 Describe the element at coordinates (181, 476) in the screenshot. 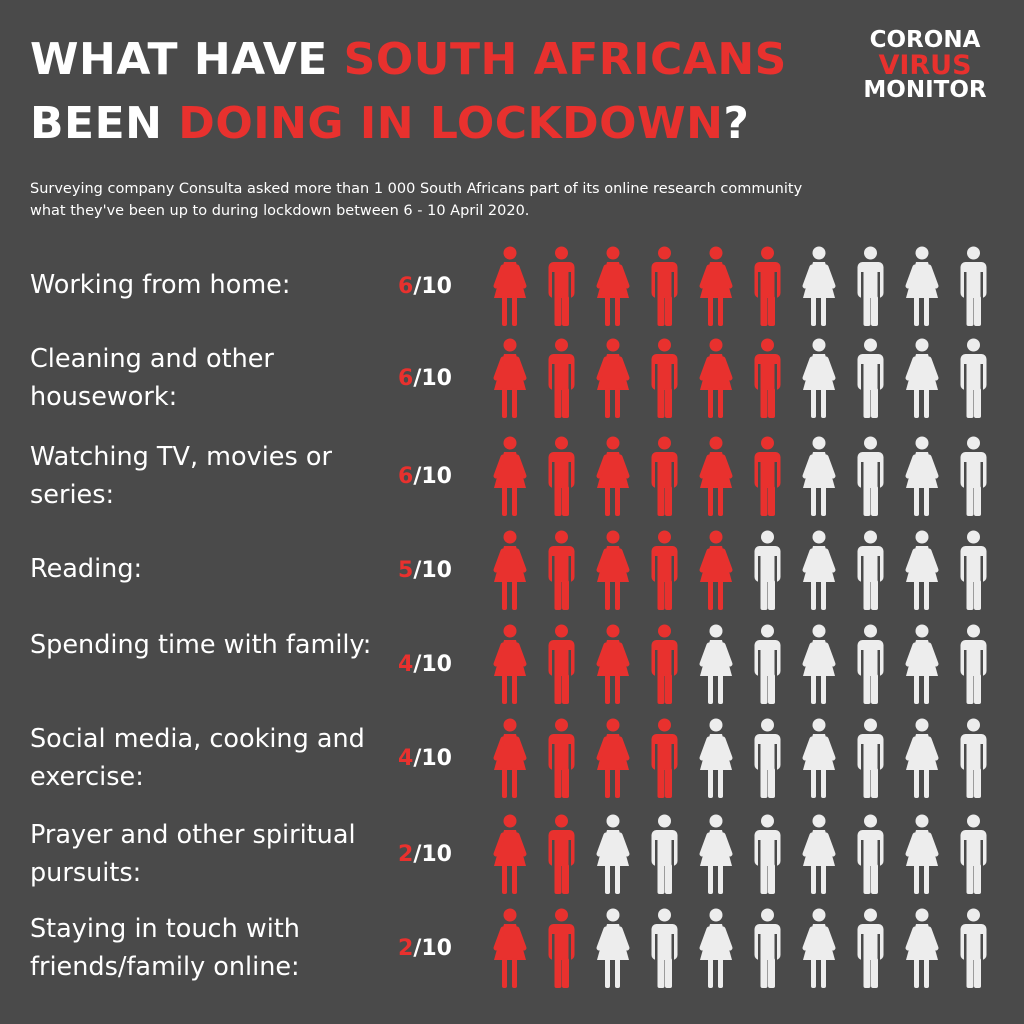

I see `row-label: Watching TV, movies or series:` at that location.